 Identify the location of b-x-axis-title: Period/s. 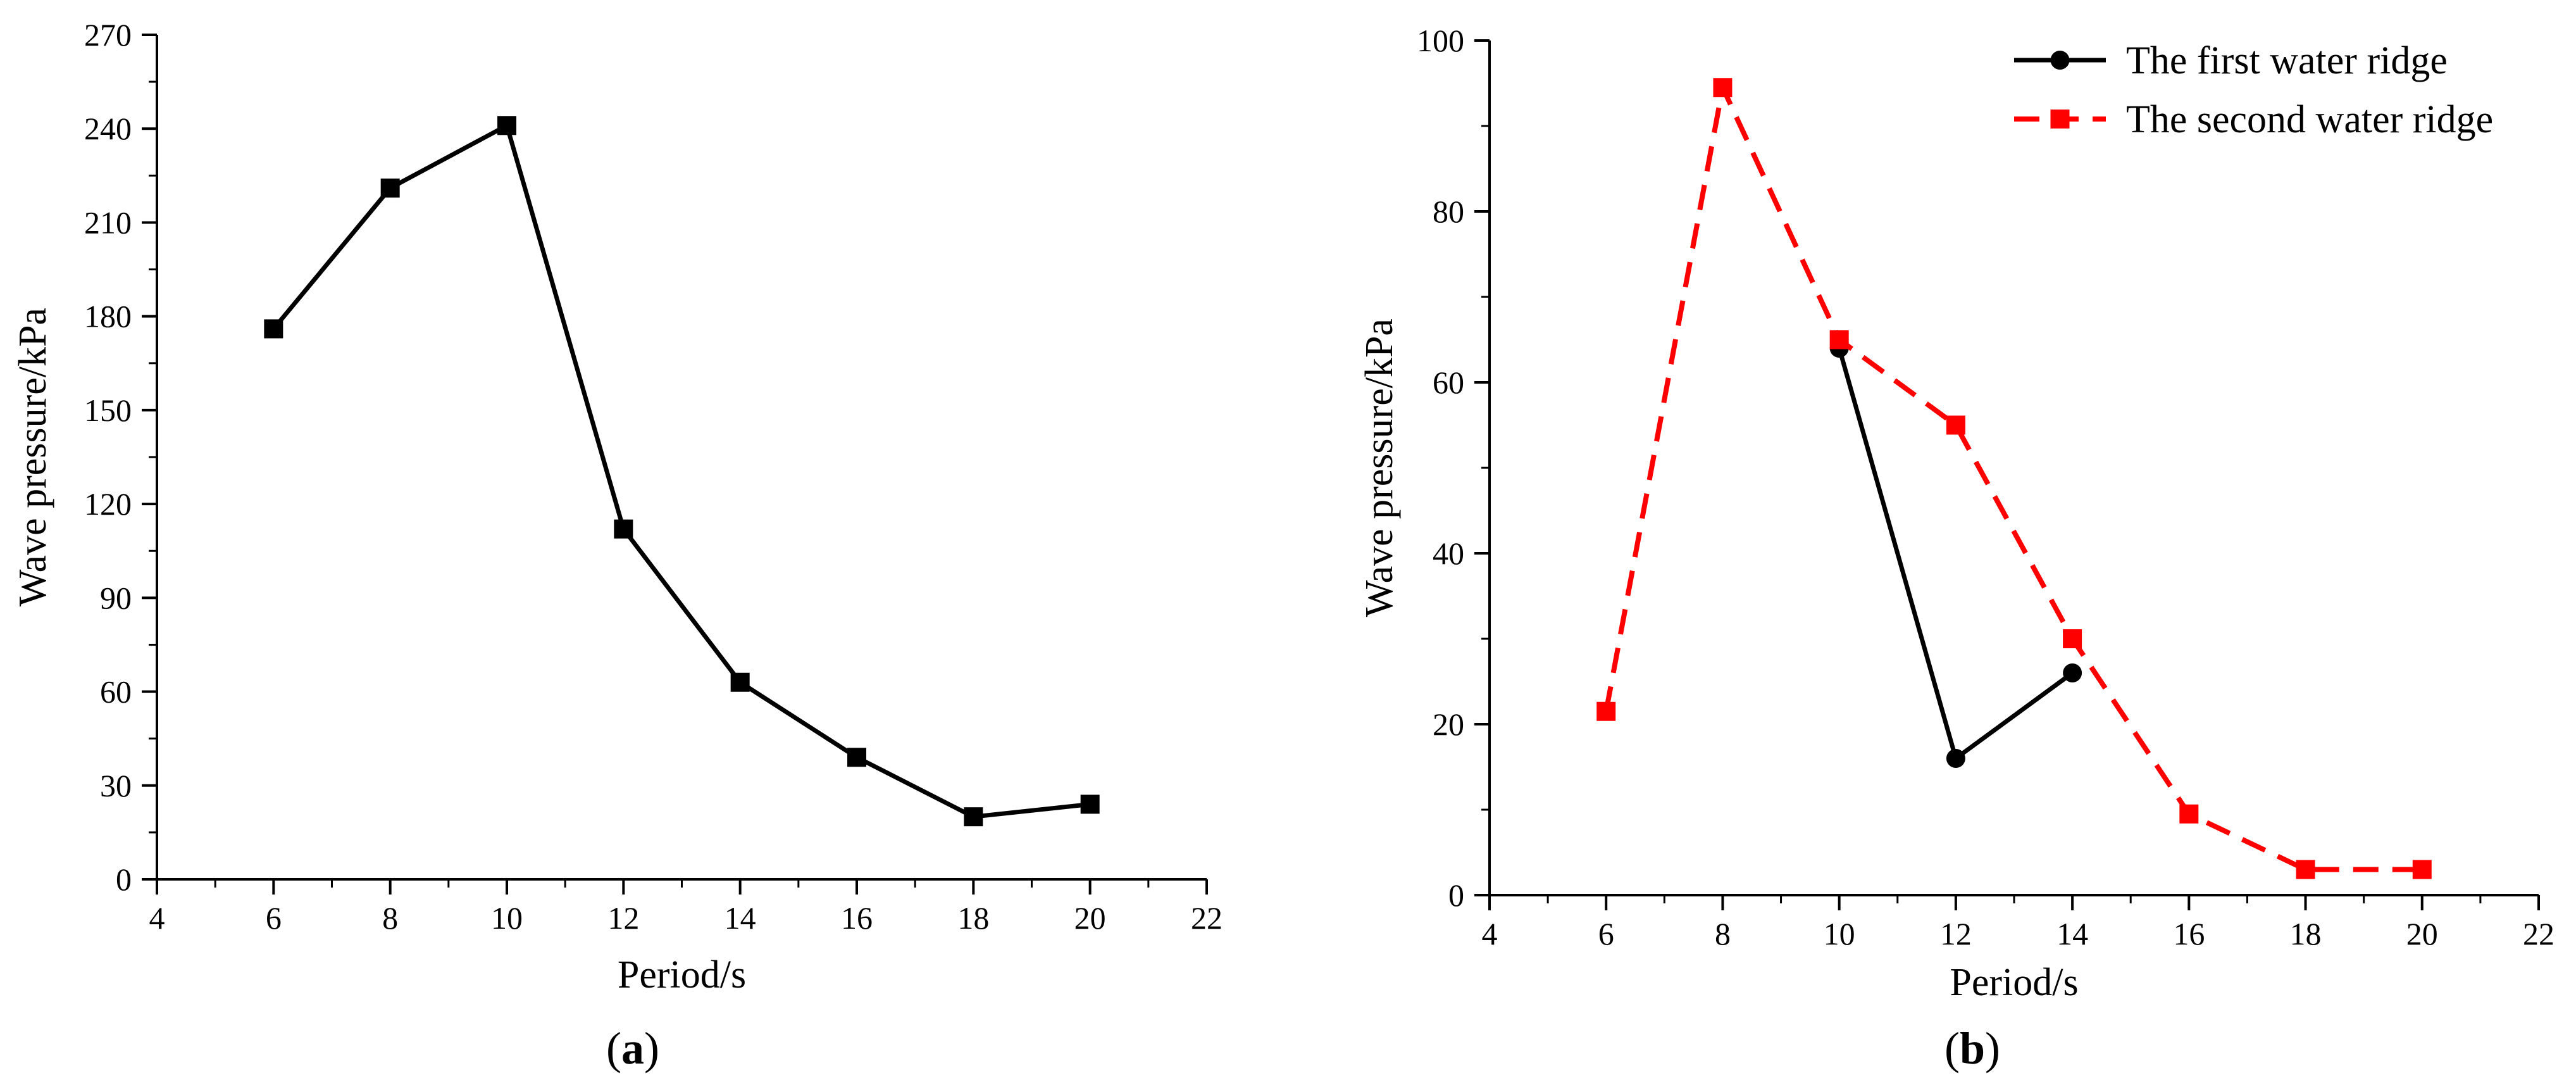
(2014, 982).